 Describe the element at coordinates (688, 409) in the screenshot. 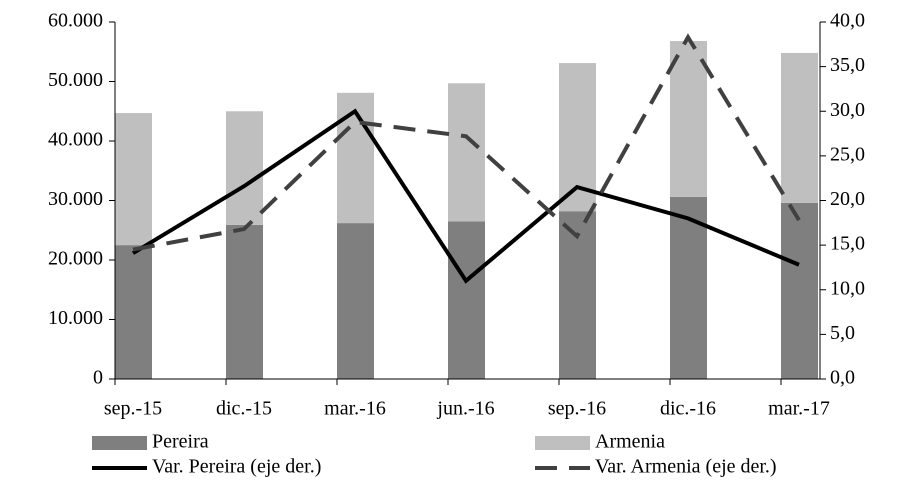

I see `x-tick-label: dic.-16` at that location.